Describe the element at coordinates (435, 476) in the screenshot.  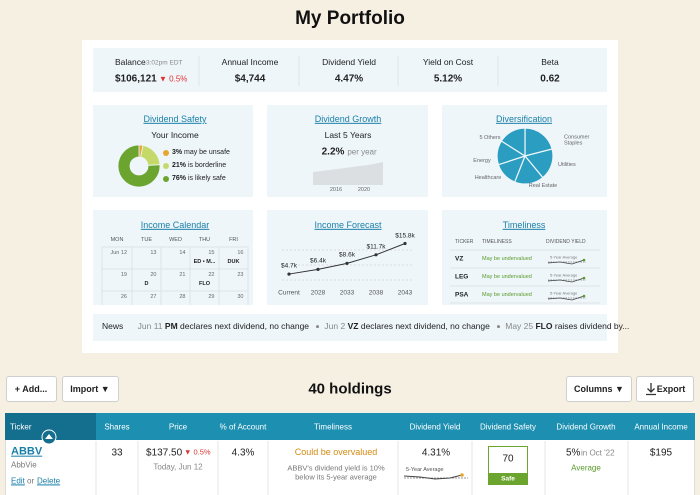
I see `yield-sparkline` at that location.